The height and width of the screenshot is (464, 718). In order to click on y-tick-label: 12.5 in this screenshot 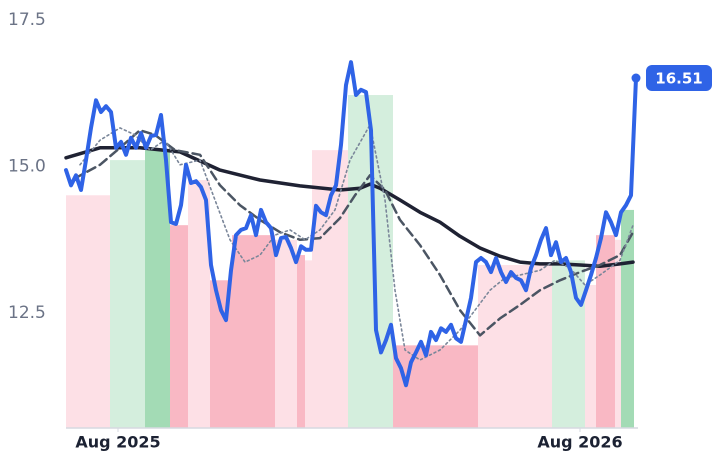, I will do `click(27, 313)`.